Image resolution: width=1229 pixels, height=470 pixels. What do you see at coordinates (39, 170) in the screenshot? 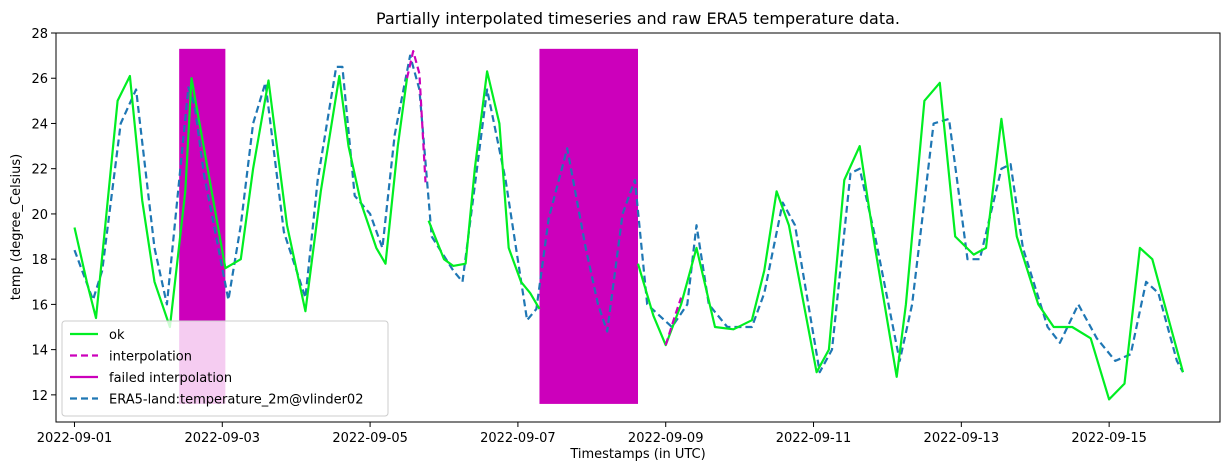
I see `y-tick-label: 22` at bounding box center [39, 170].